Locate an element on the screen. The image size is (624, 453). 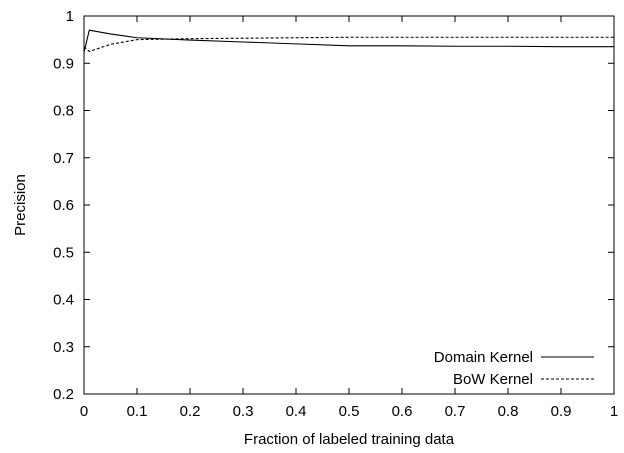
series-line-domain-kernel is located at coordinates (348, 41).